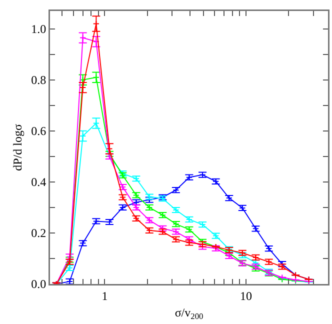 Image resolution: width=332 pixels, height=324 pixels. Describe the element at coordinates (38, 131) in the screenshot. I see `y-tick-label: 0.6` at that location.